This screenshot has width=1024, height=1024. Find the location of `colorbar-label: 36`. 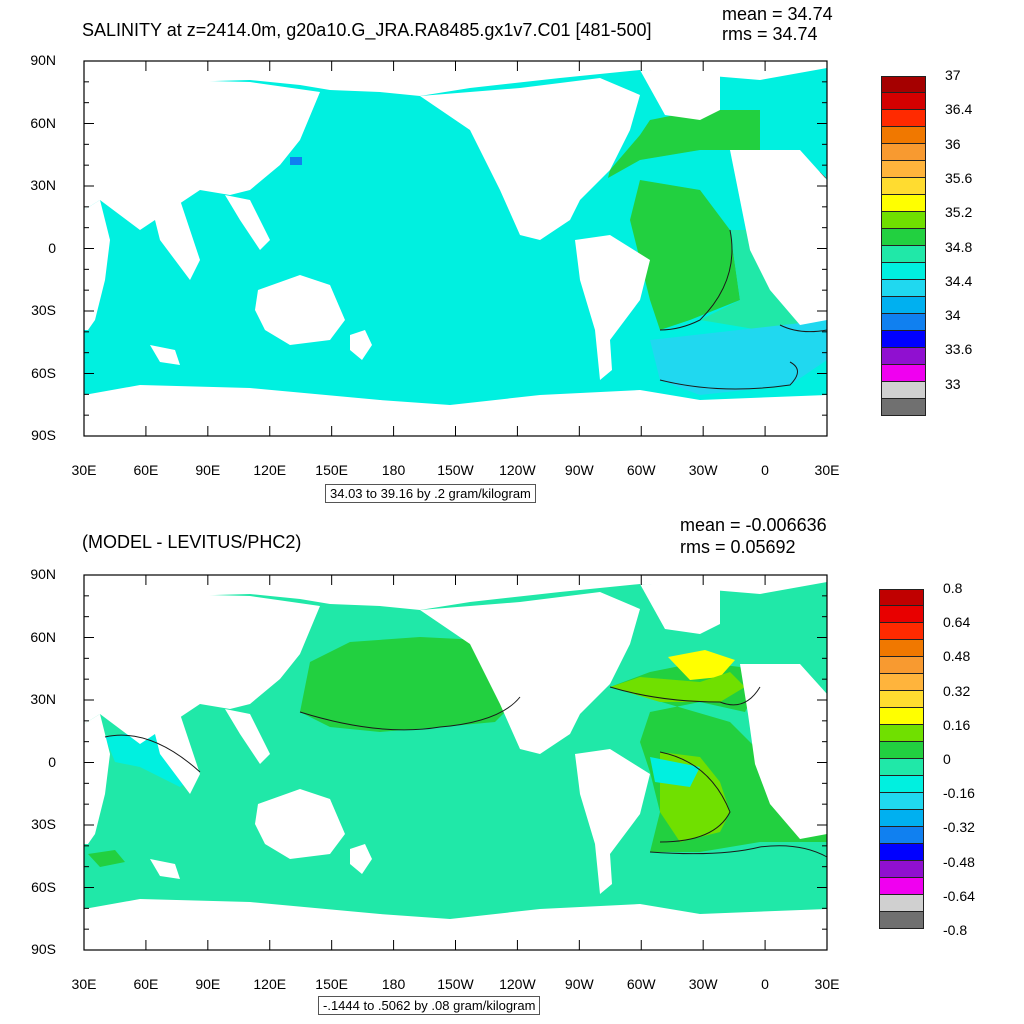

colorbar-label: 36 is located at coordinates (953, 143).